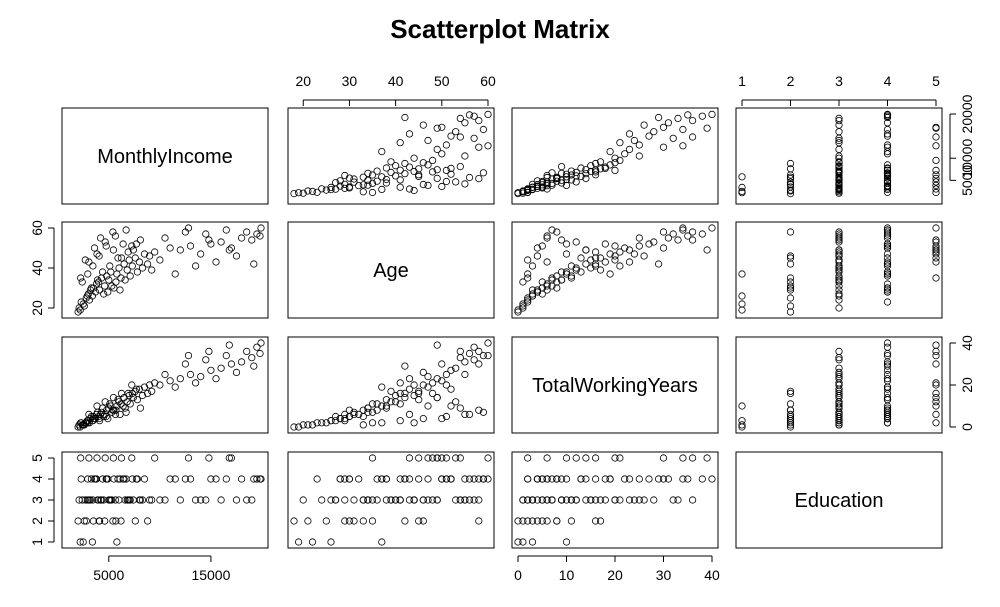 The height and width of the screenshot is (607, 1000). I want to click on tick-label: 10000, so click(967, 158).